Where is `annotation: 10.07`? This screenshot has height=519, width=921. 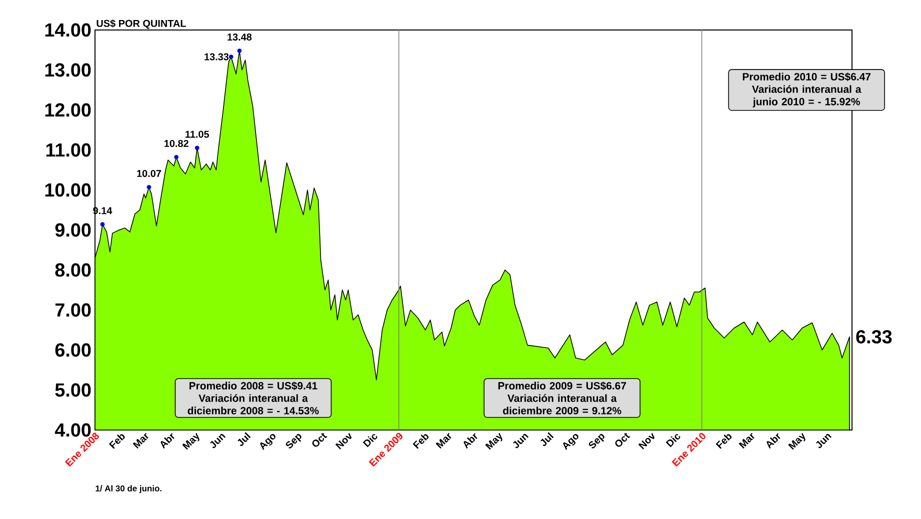 annotation: 10.07 is located at coordinates (149, 173).